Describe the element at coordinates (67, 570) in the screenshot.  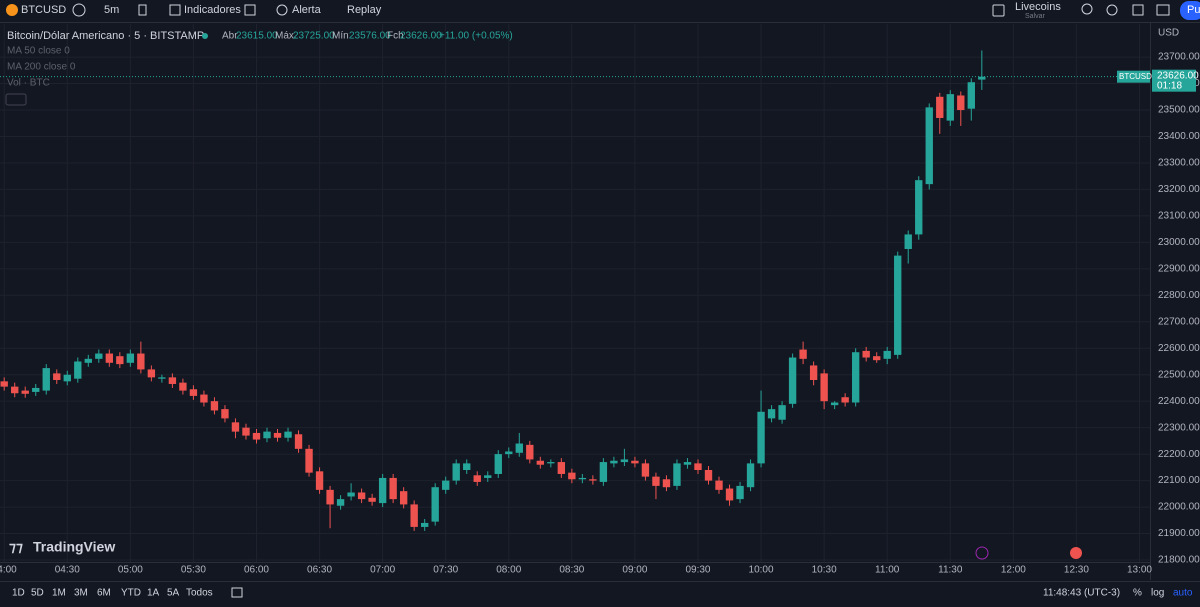
I see `x-tick-label: 04:30` at that location.